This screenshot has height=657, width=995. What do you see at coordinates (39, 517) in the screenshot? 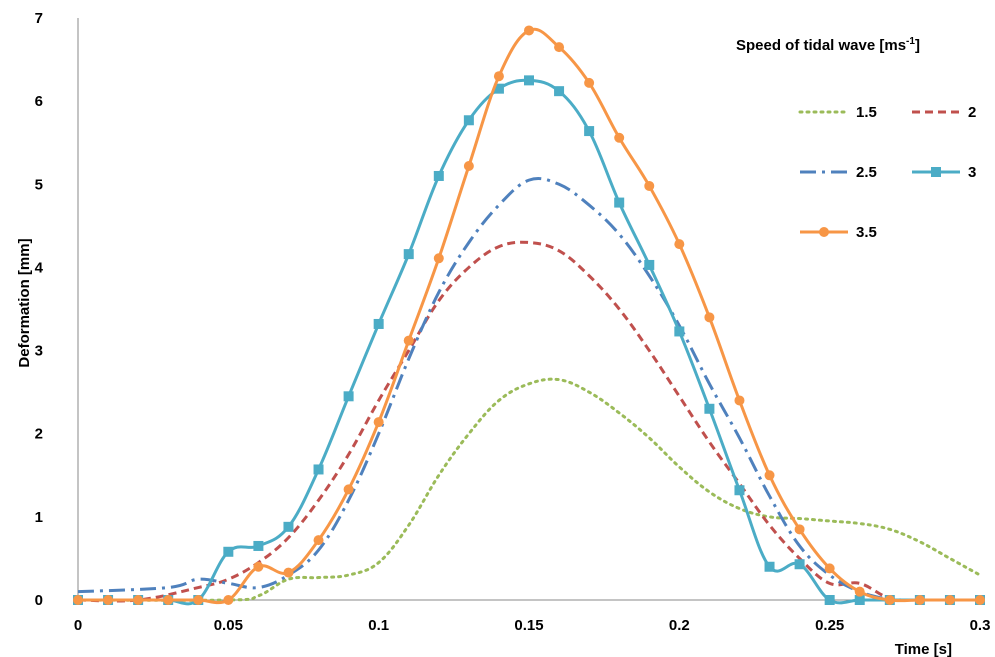
I see `y-tick-label: 1` at bounding box center [39, 517].